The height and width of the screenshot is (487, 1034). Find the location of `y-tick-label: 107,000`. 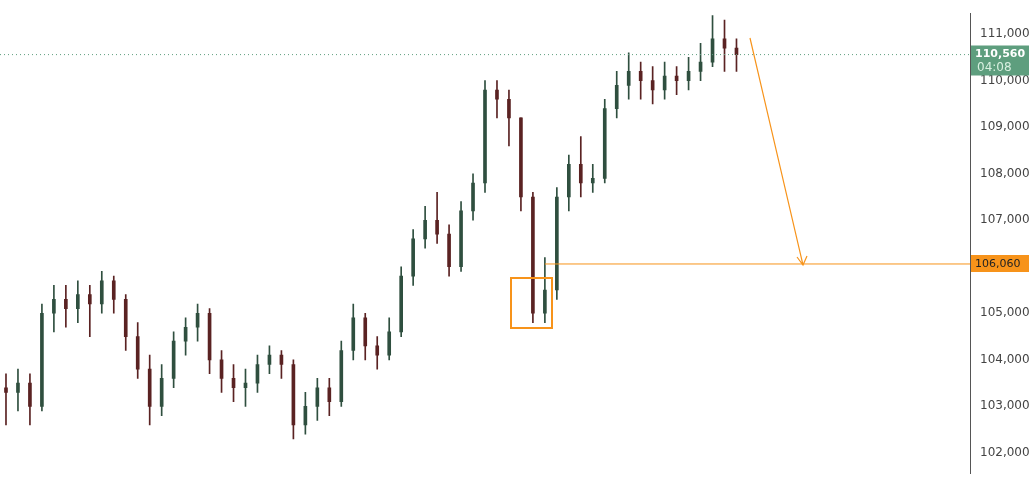

y-tick-label: 107,000 is located at coordinates (1005, 219).